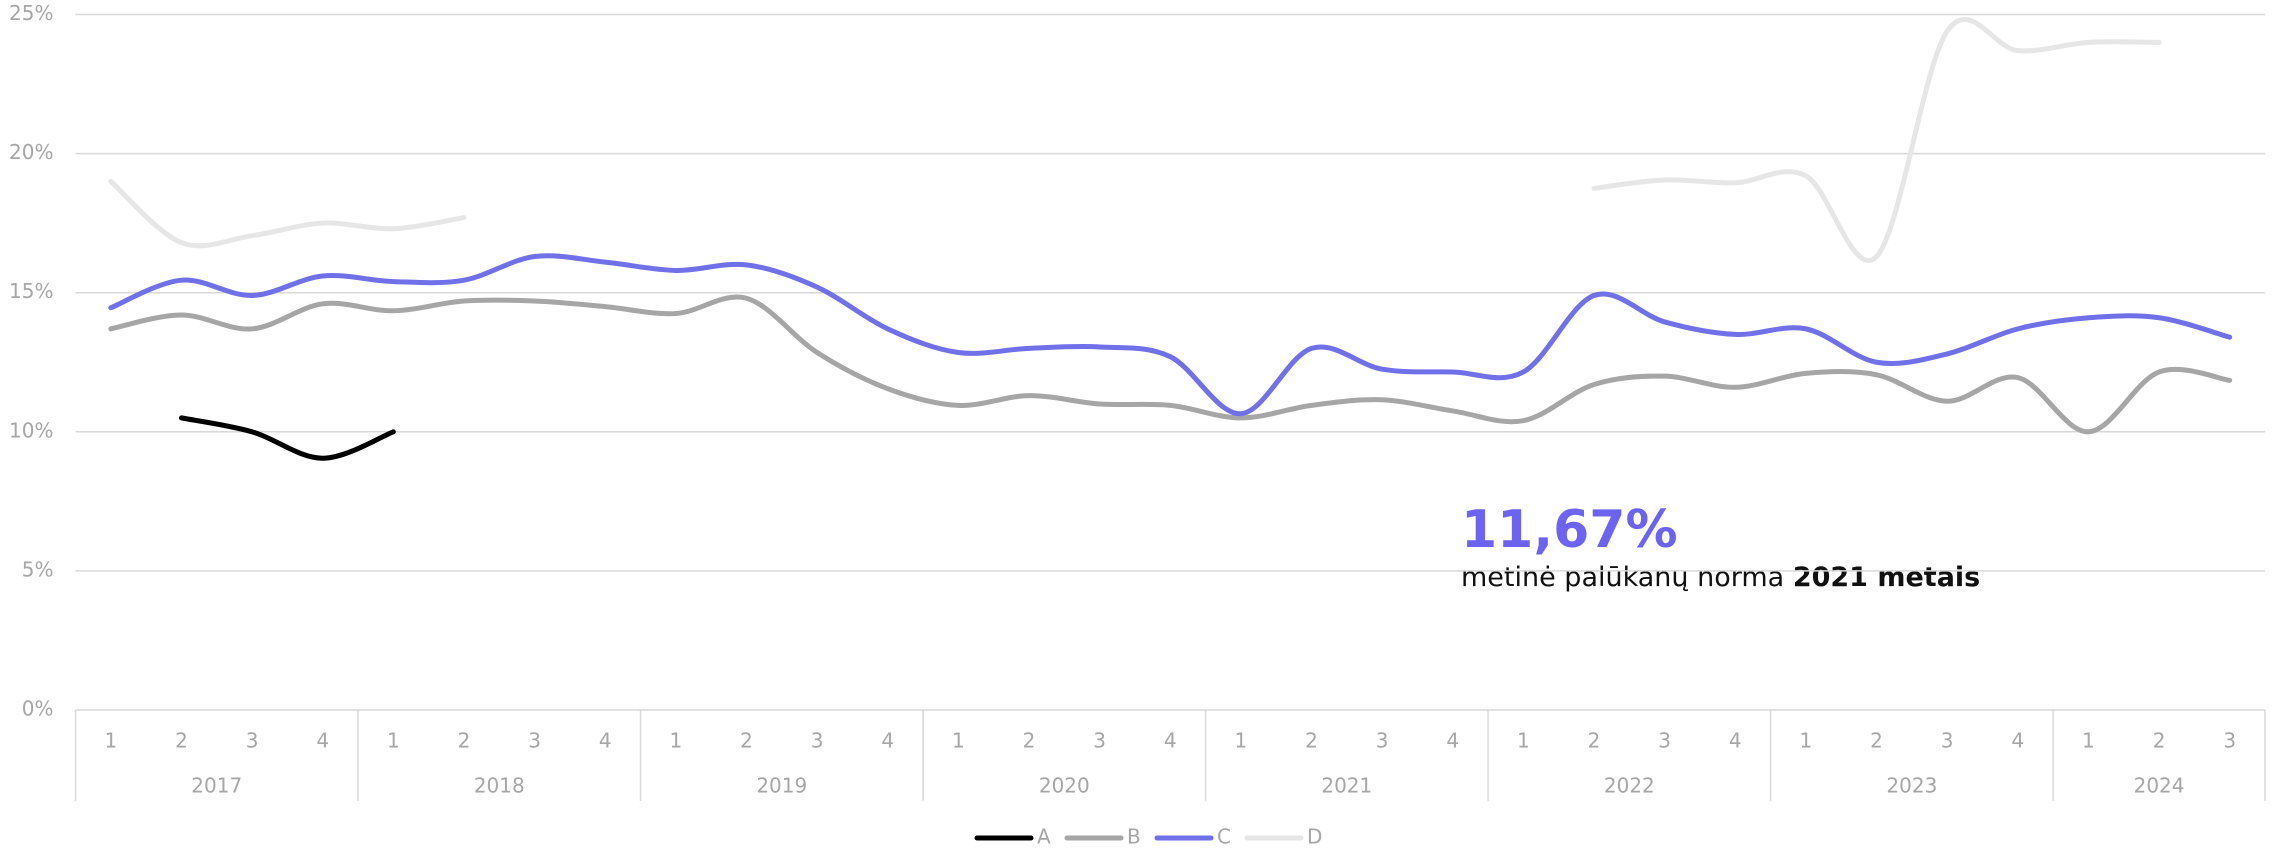 The image size is (2277, 849). Describe the element at coordinates (1134, 837) in the screenshot. I see `legend-label: B` at that location.